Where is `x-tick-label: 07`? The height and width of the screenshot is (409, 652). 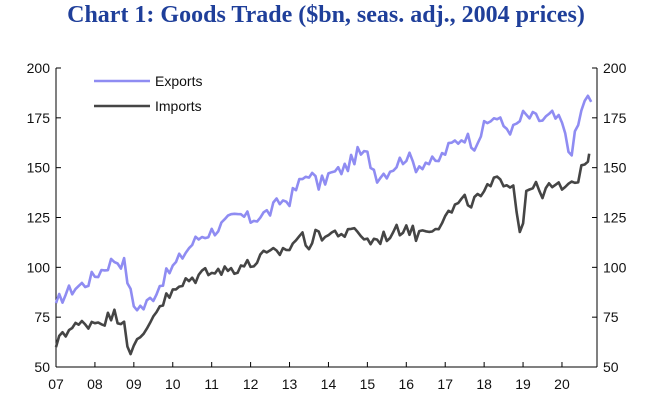
x-tick-label: 07 is located at coordinates (56, 384).